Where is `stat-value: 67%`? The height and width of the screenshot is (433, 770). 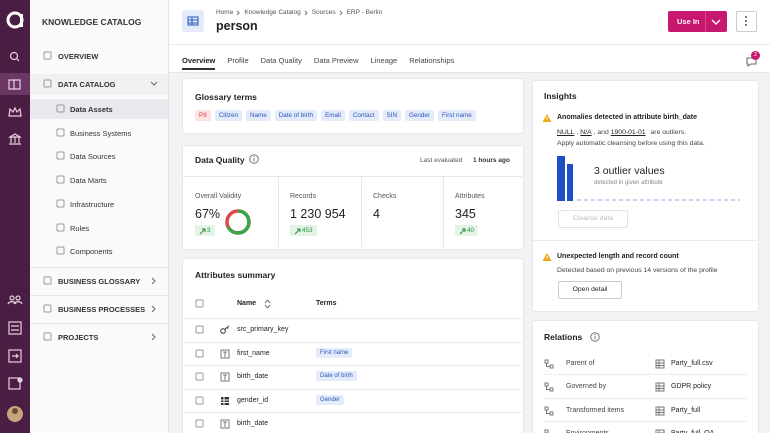
stat-value: 67% is located at coordinates (208, 214).